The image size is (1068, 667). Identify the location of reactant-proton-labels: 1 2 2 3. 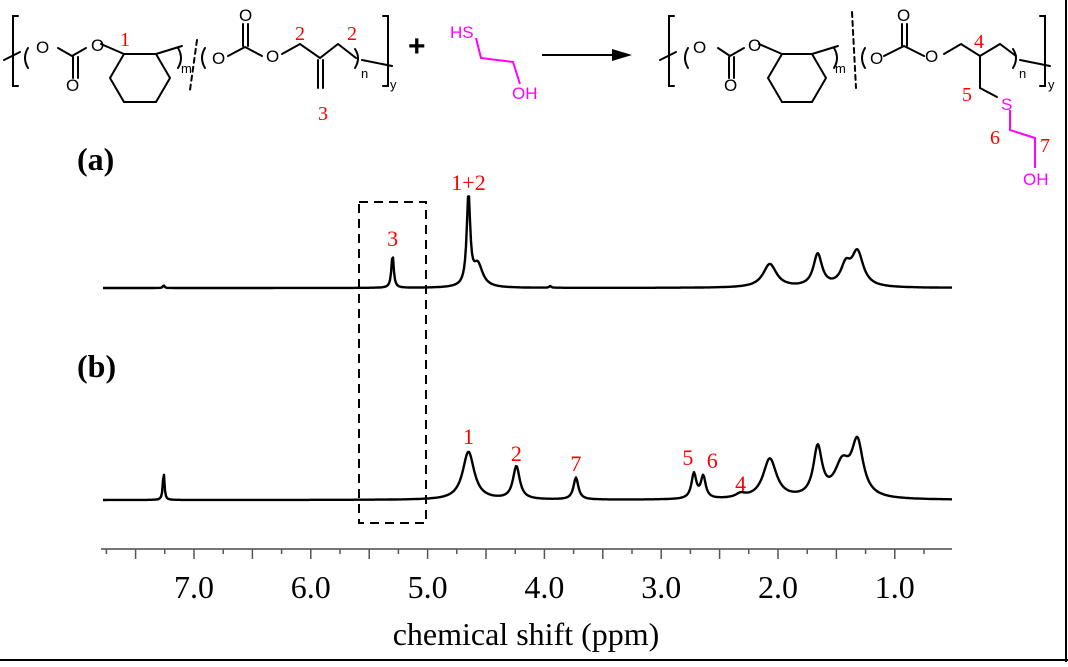
(238, 74).